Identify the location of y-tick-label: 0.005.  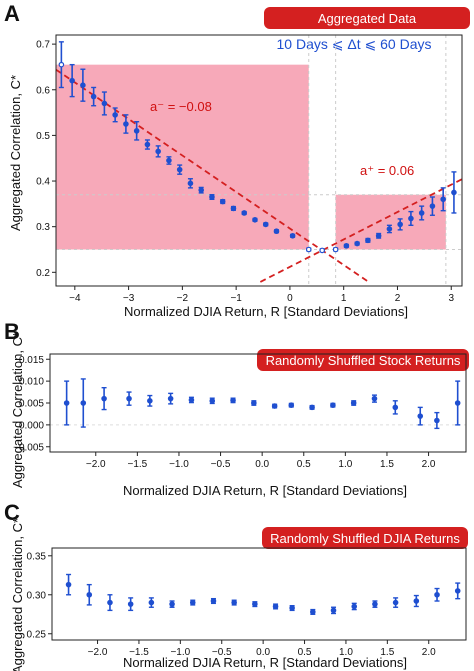
(31, 404).